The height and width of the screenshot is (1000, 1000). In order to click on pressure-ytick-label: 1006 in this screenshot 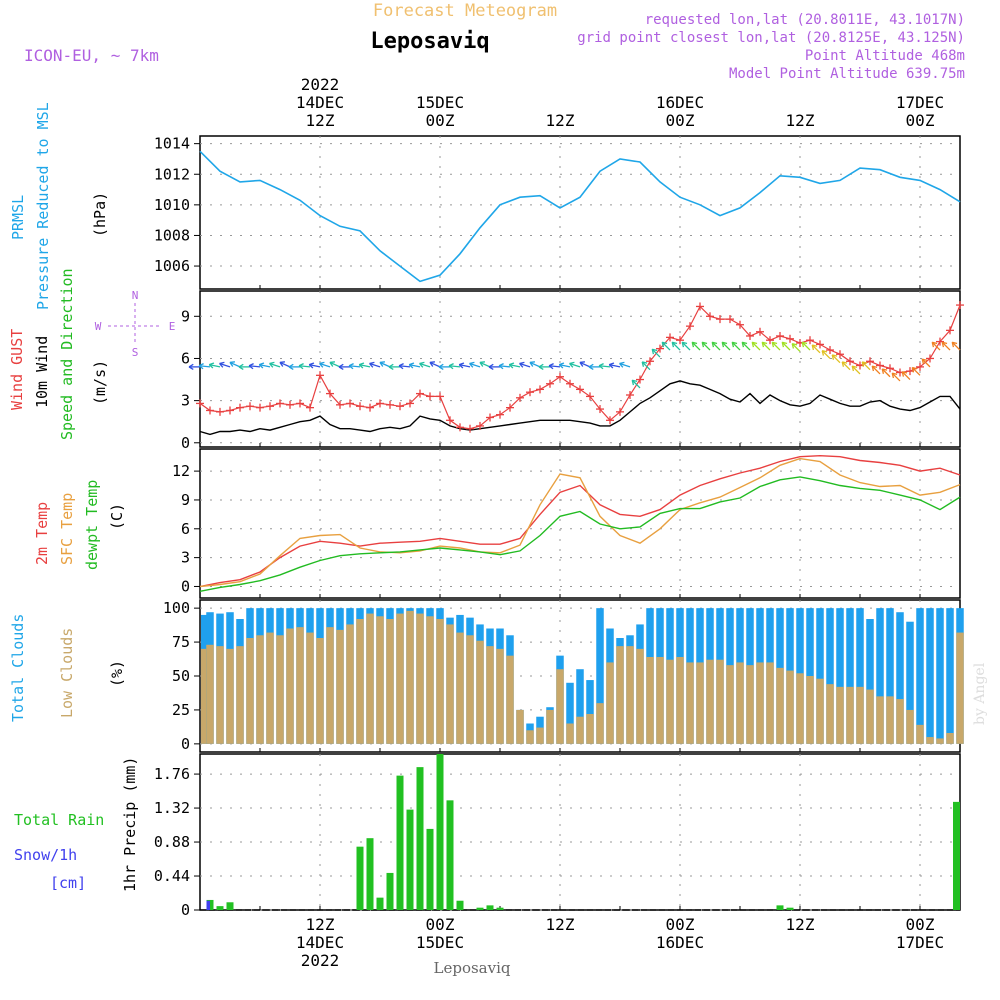, I will do `click(172, 266)`.